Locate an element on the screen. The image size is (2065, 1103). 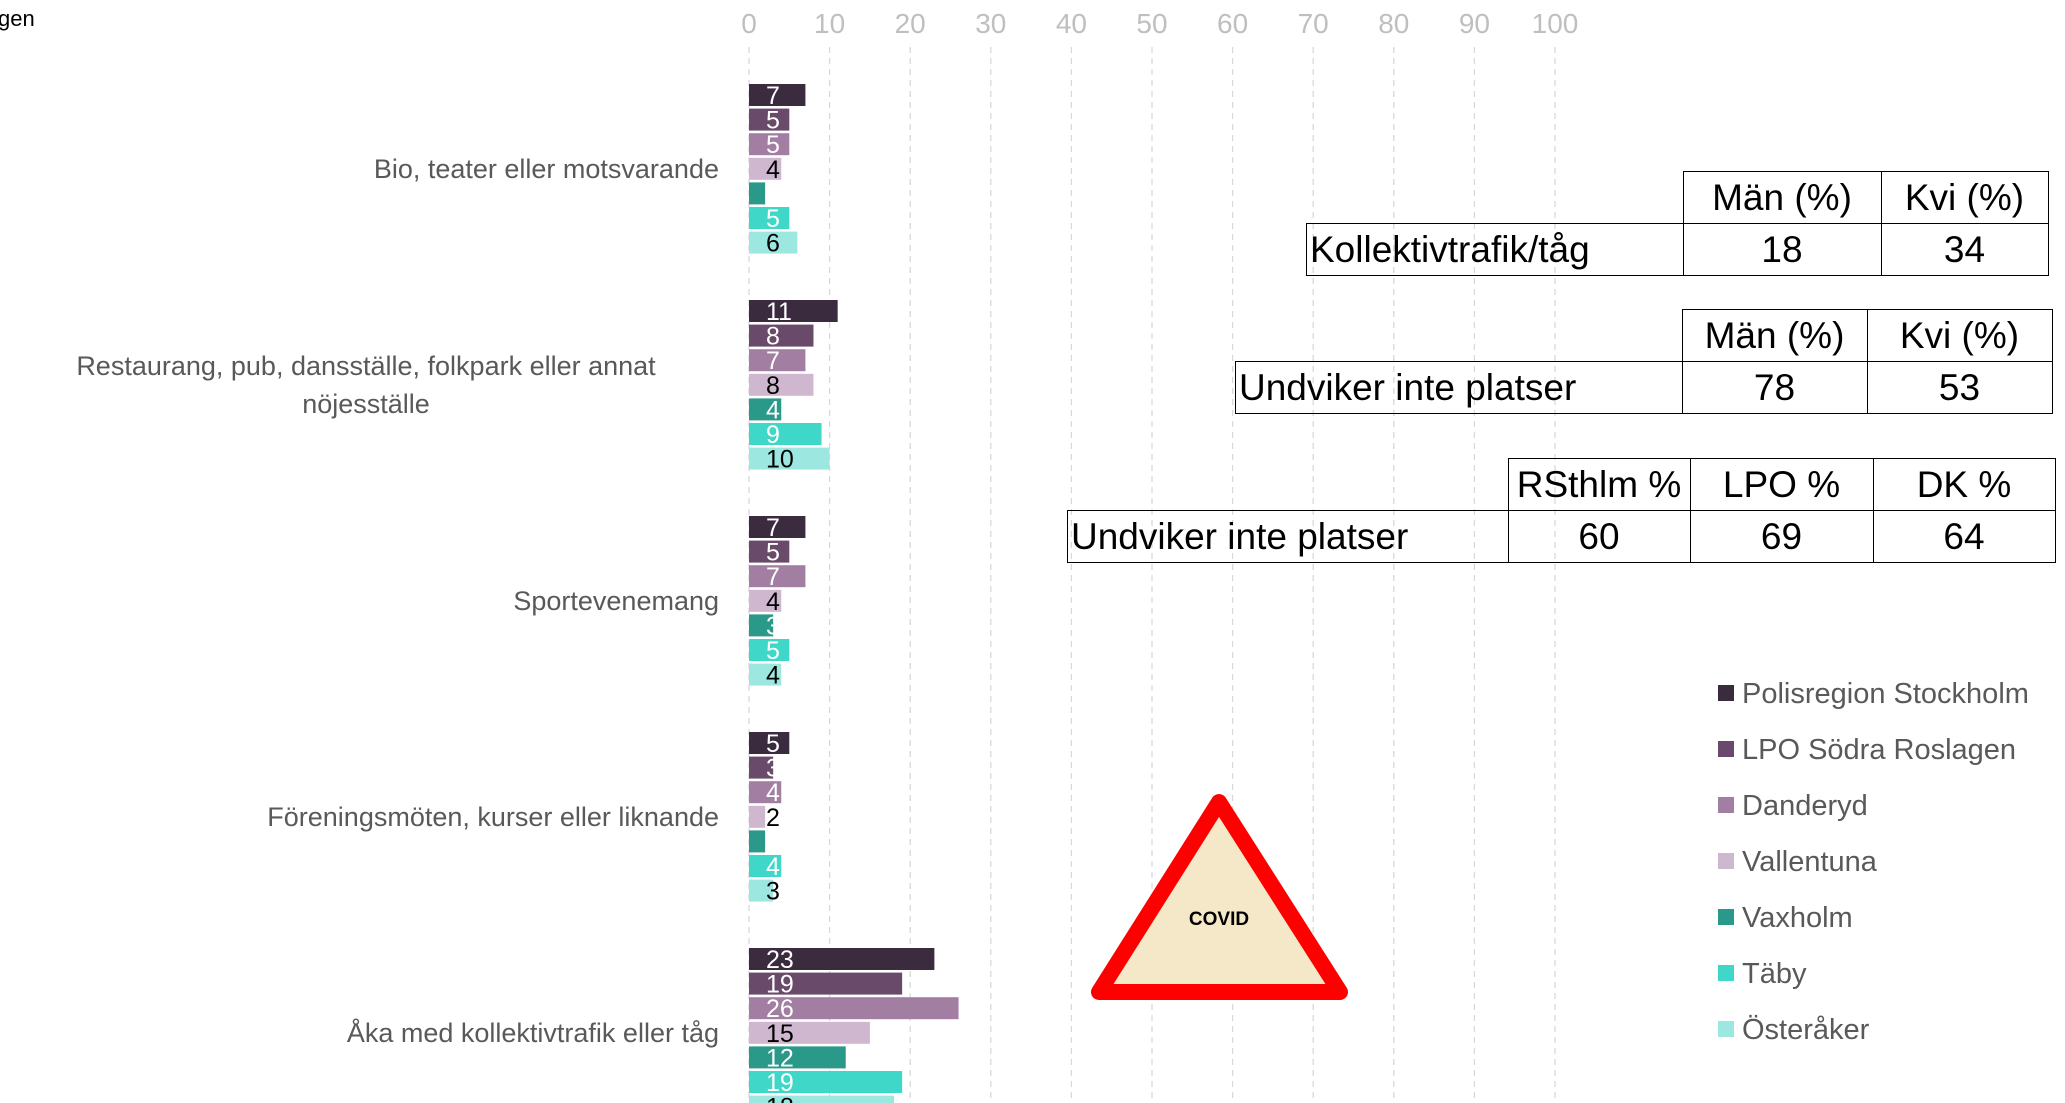
table-cell: 60 is located at coordinates (1599, 536).